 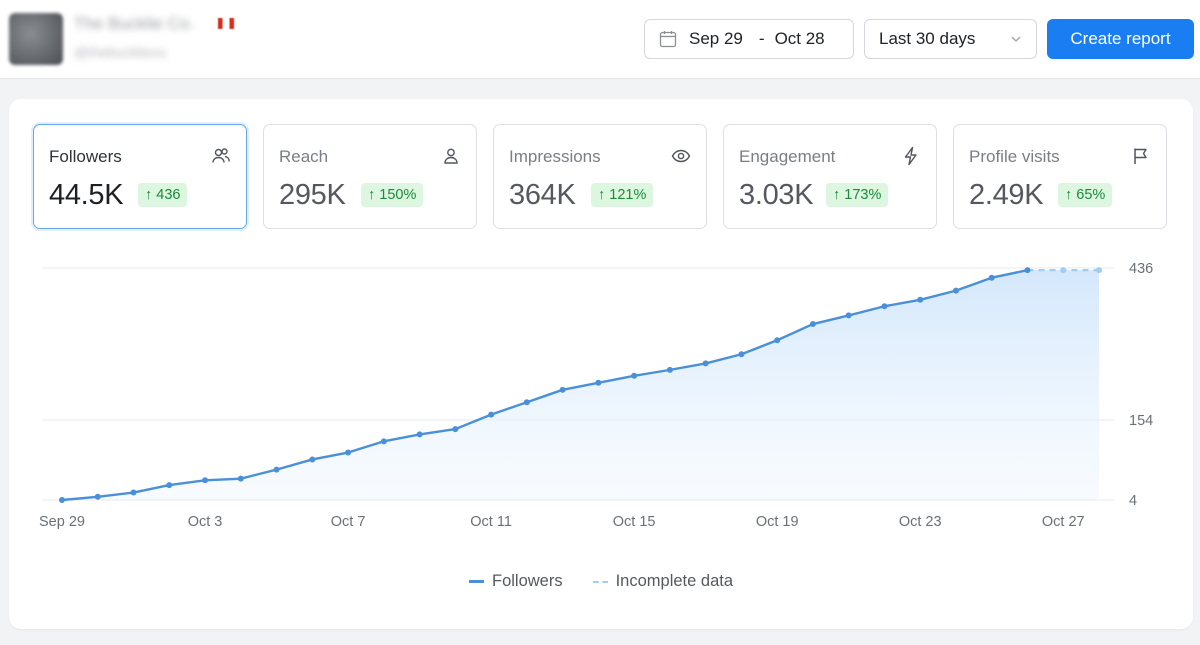 I want to click on x-tick-label: Oct 15, so click(x=634, y=522).